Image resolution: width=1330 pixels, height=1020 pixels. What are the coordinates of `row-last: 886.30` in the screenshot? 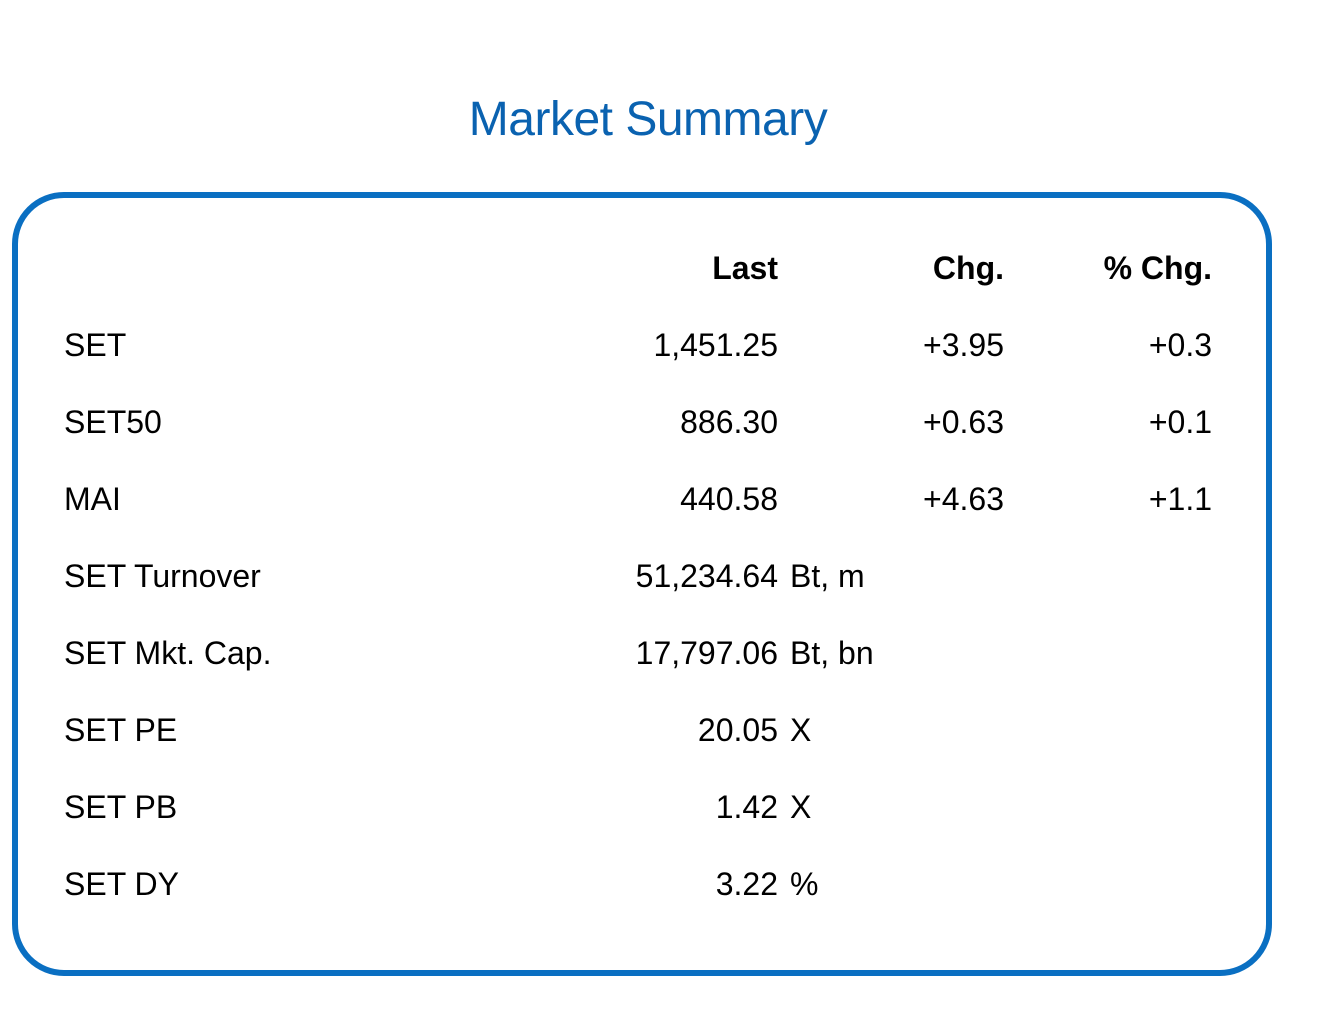 It's located at (729, 422).